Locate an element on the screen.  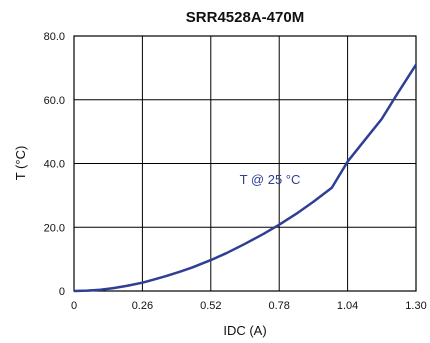
chart-title: SRR4528A-470M is located at coordinates (245, 17).